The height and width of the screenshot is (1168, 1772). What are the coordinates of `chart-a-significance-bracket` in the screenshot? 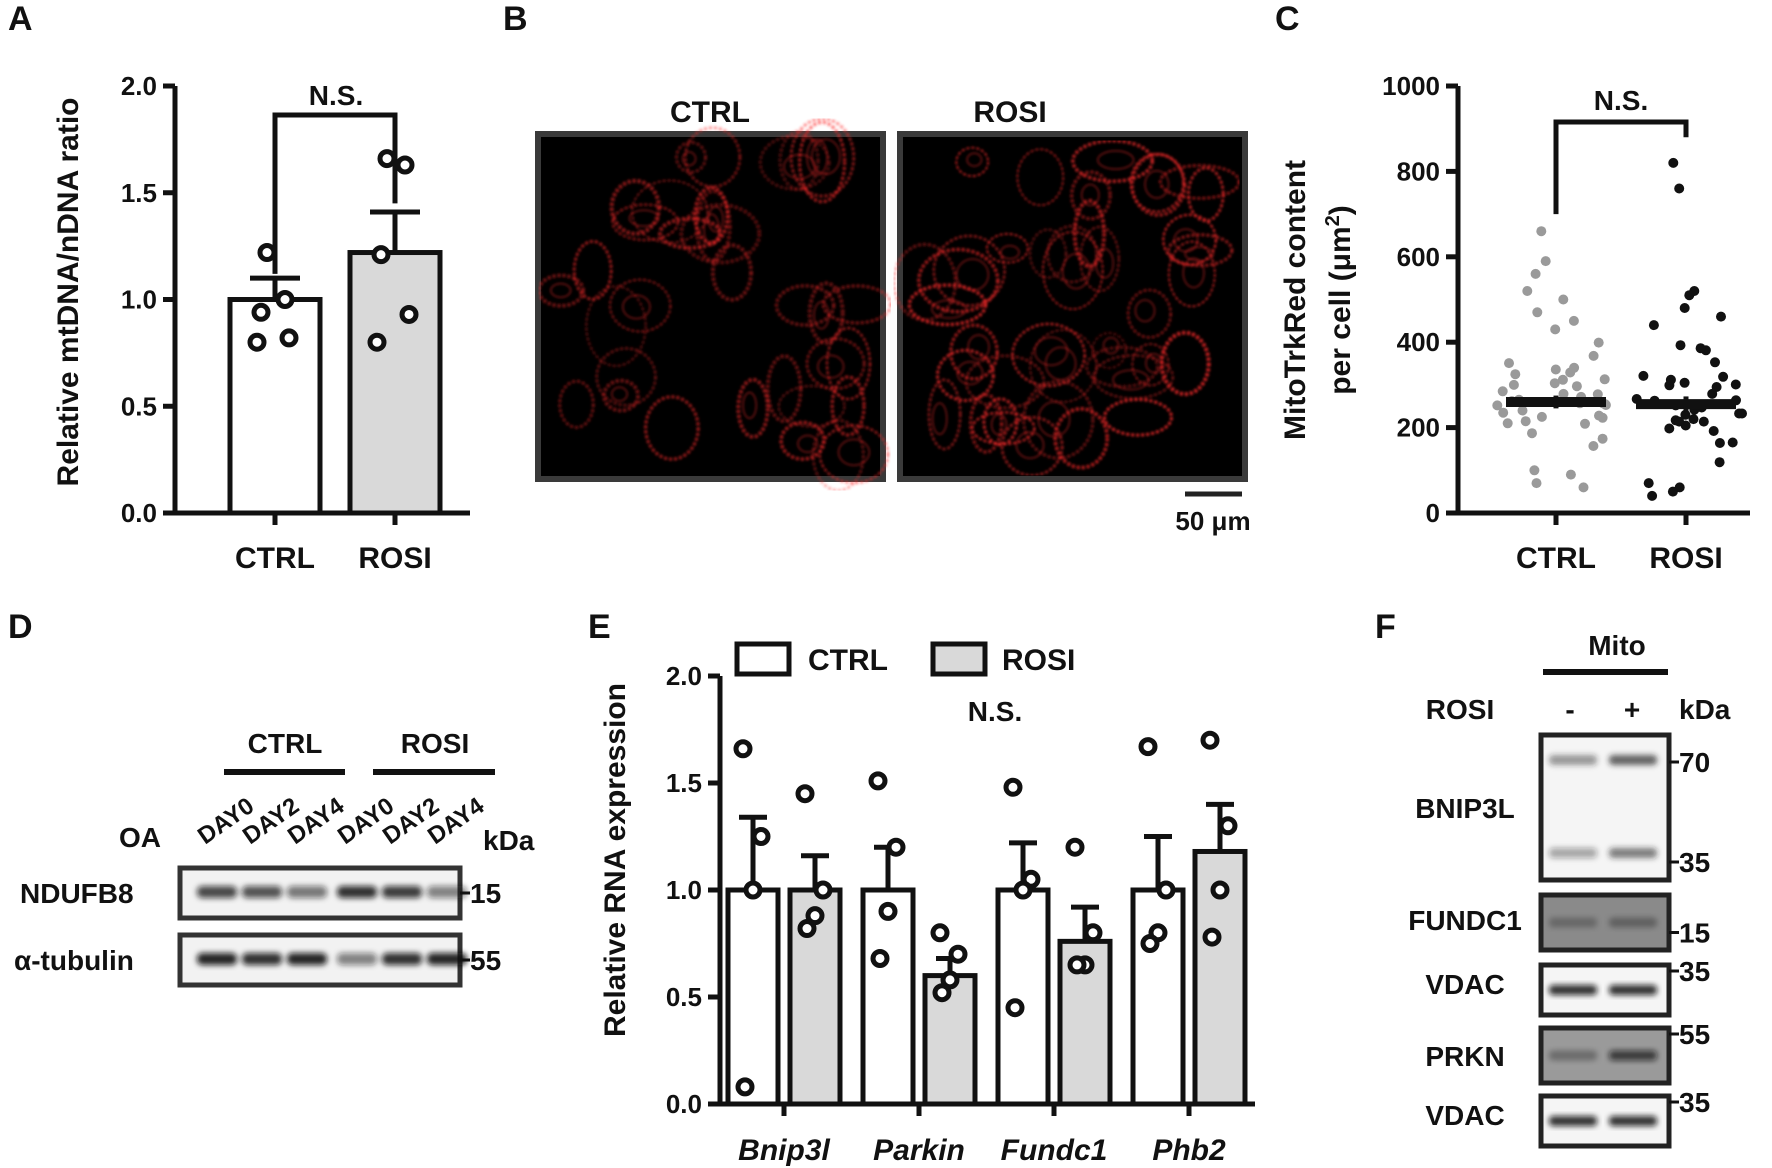 It's located at (335, 193).